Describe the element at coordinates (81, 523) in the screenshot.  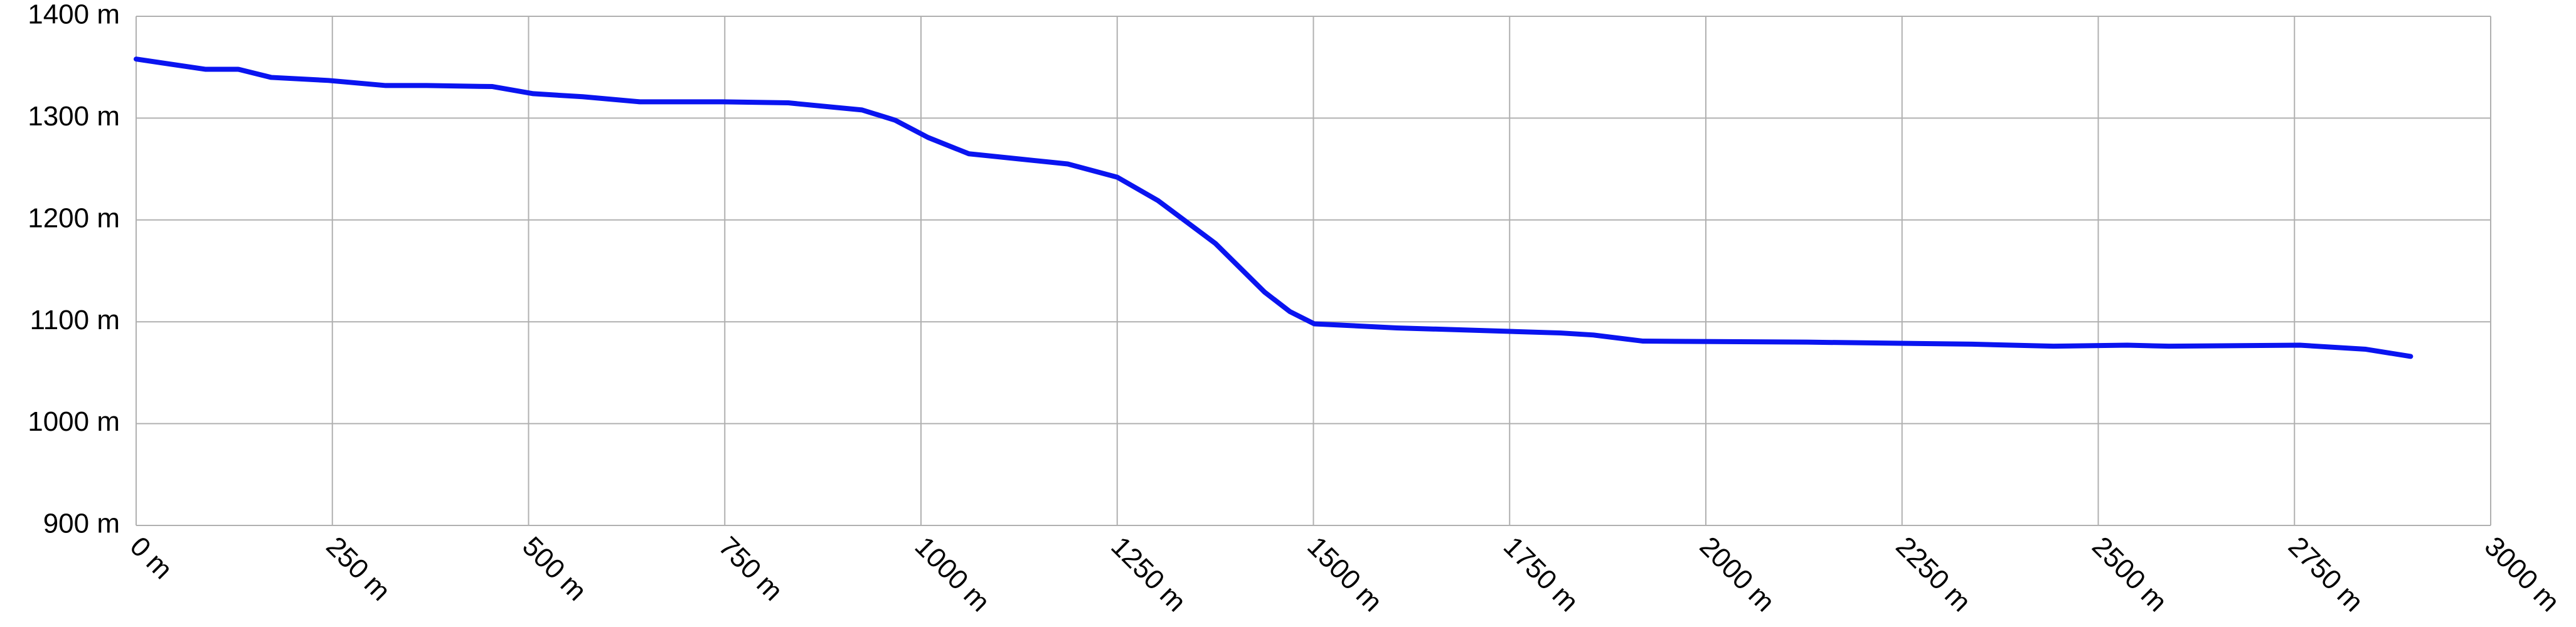
I see `y-tick-label: 900 m` at that location.